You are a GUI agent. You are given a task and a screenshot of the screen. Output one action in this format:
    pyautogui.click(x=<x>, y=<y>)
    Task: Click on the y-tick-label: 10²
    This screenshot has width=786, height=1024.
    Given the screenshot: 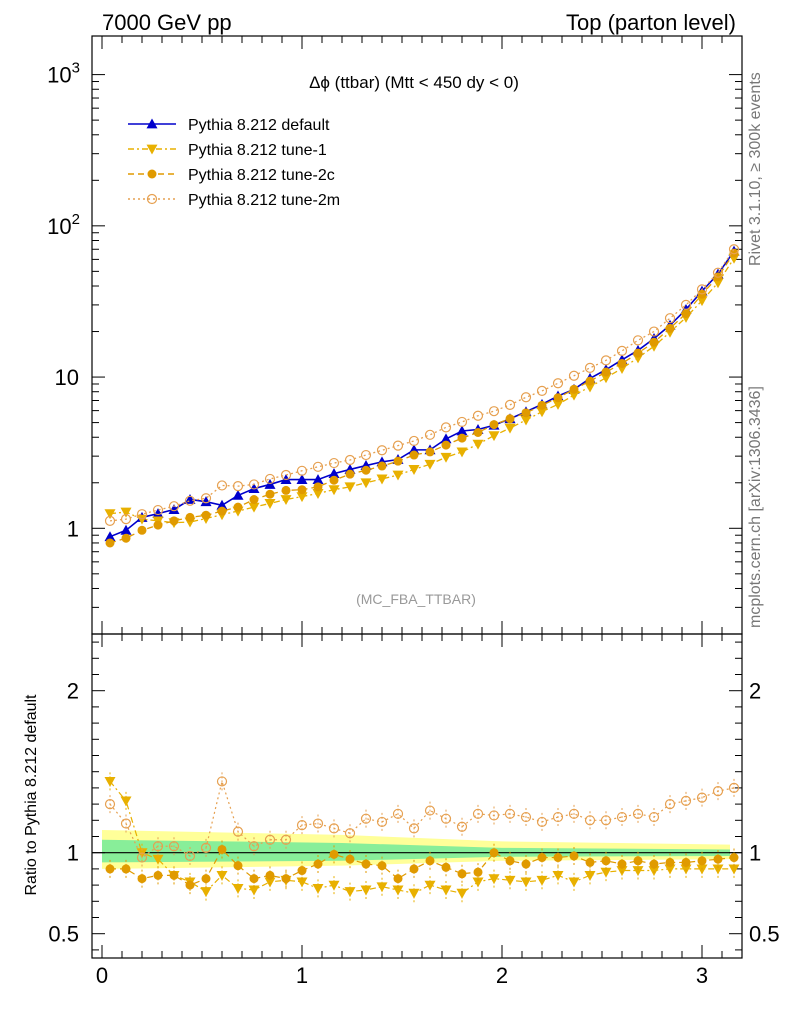 What is the action you would take?
    pyautogui.click(x=63, y=225)
    